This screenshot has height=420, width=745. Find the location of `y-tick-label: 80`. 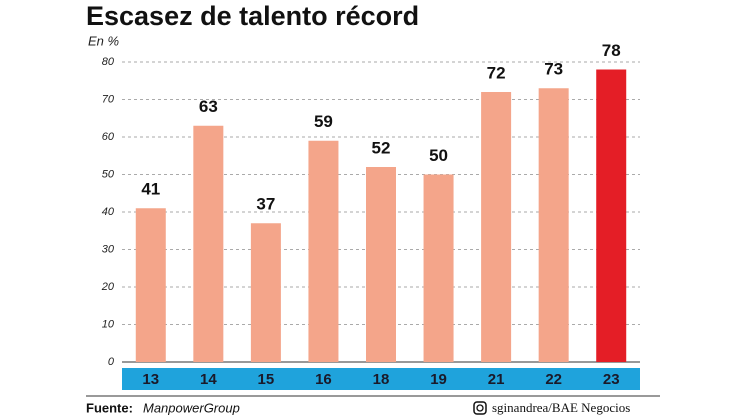

y-tick-label: 80 is located at coordinates (108, 62).